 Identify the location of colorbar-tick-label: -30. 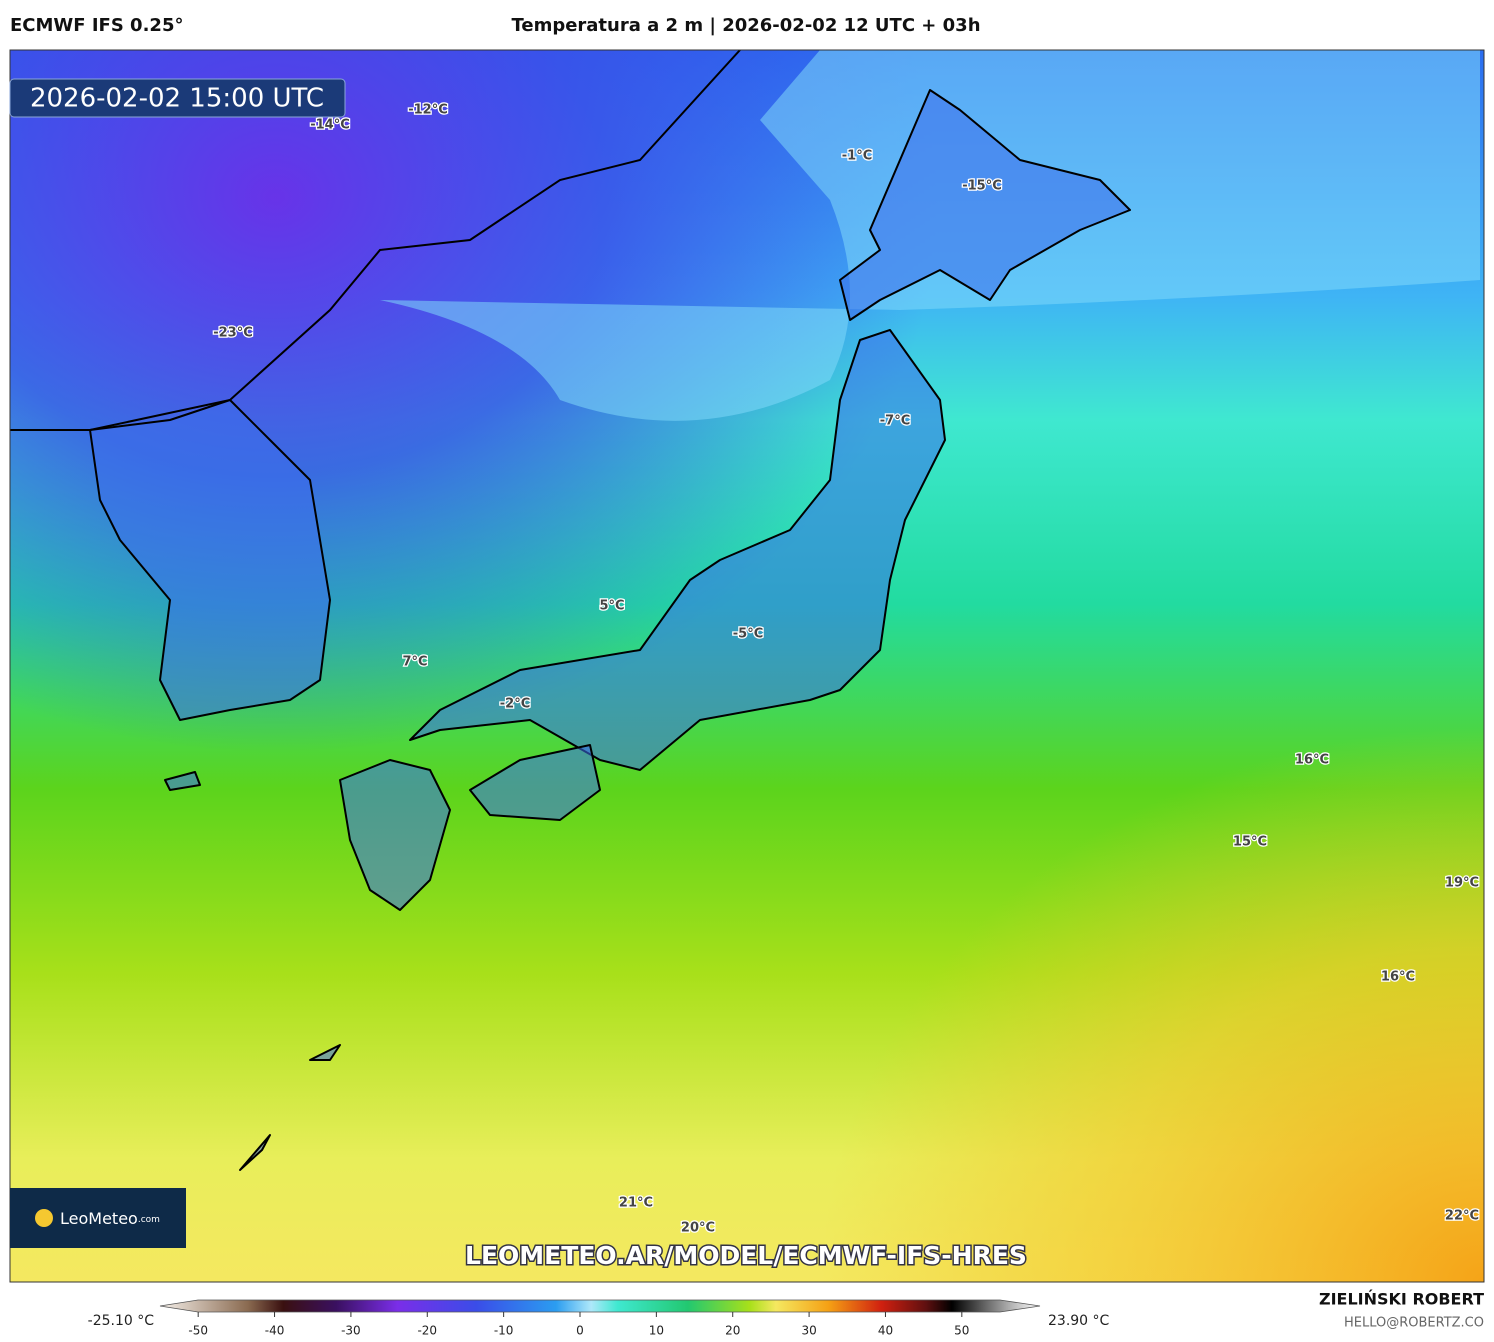
(351, 1331).